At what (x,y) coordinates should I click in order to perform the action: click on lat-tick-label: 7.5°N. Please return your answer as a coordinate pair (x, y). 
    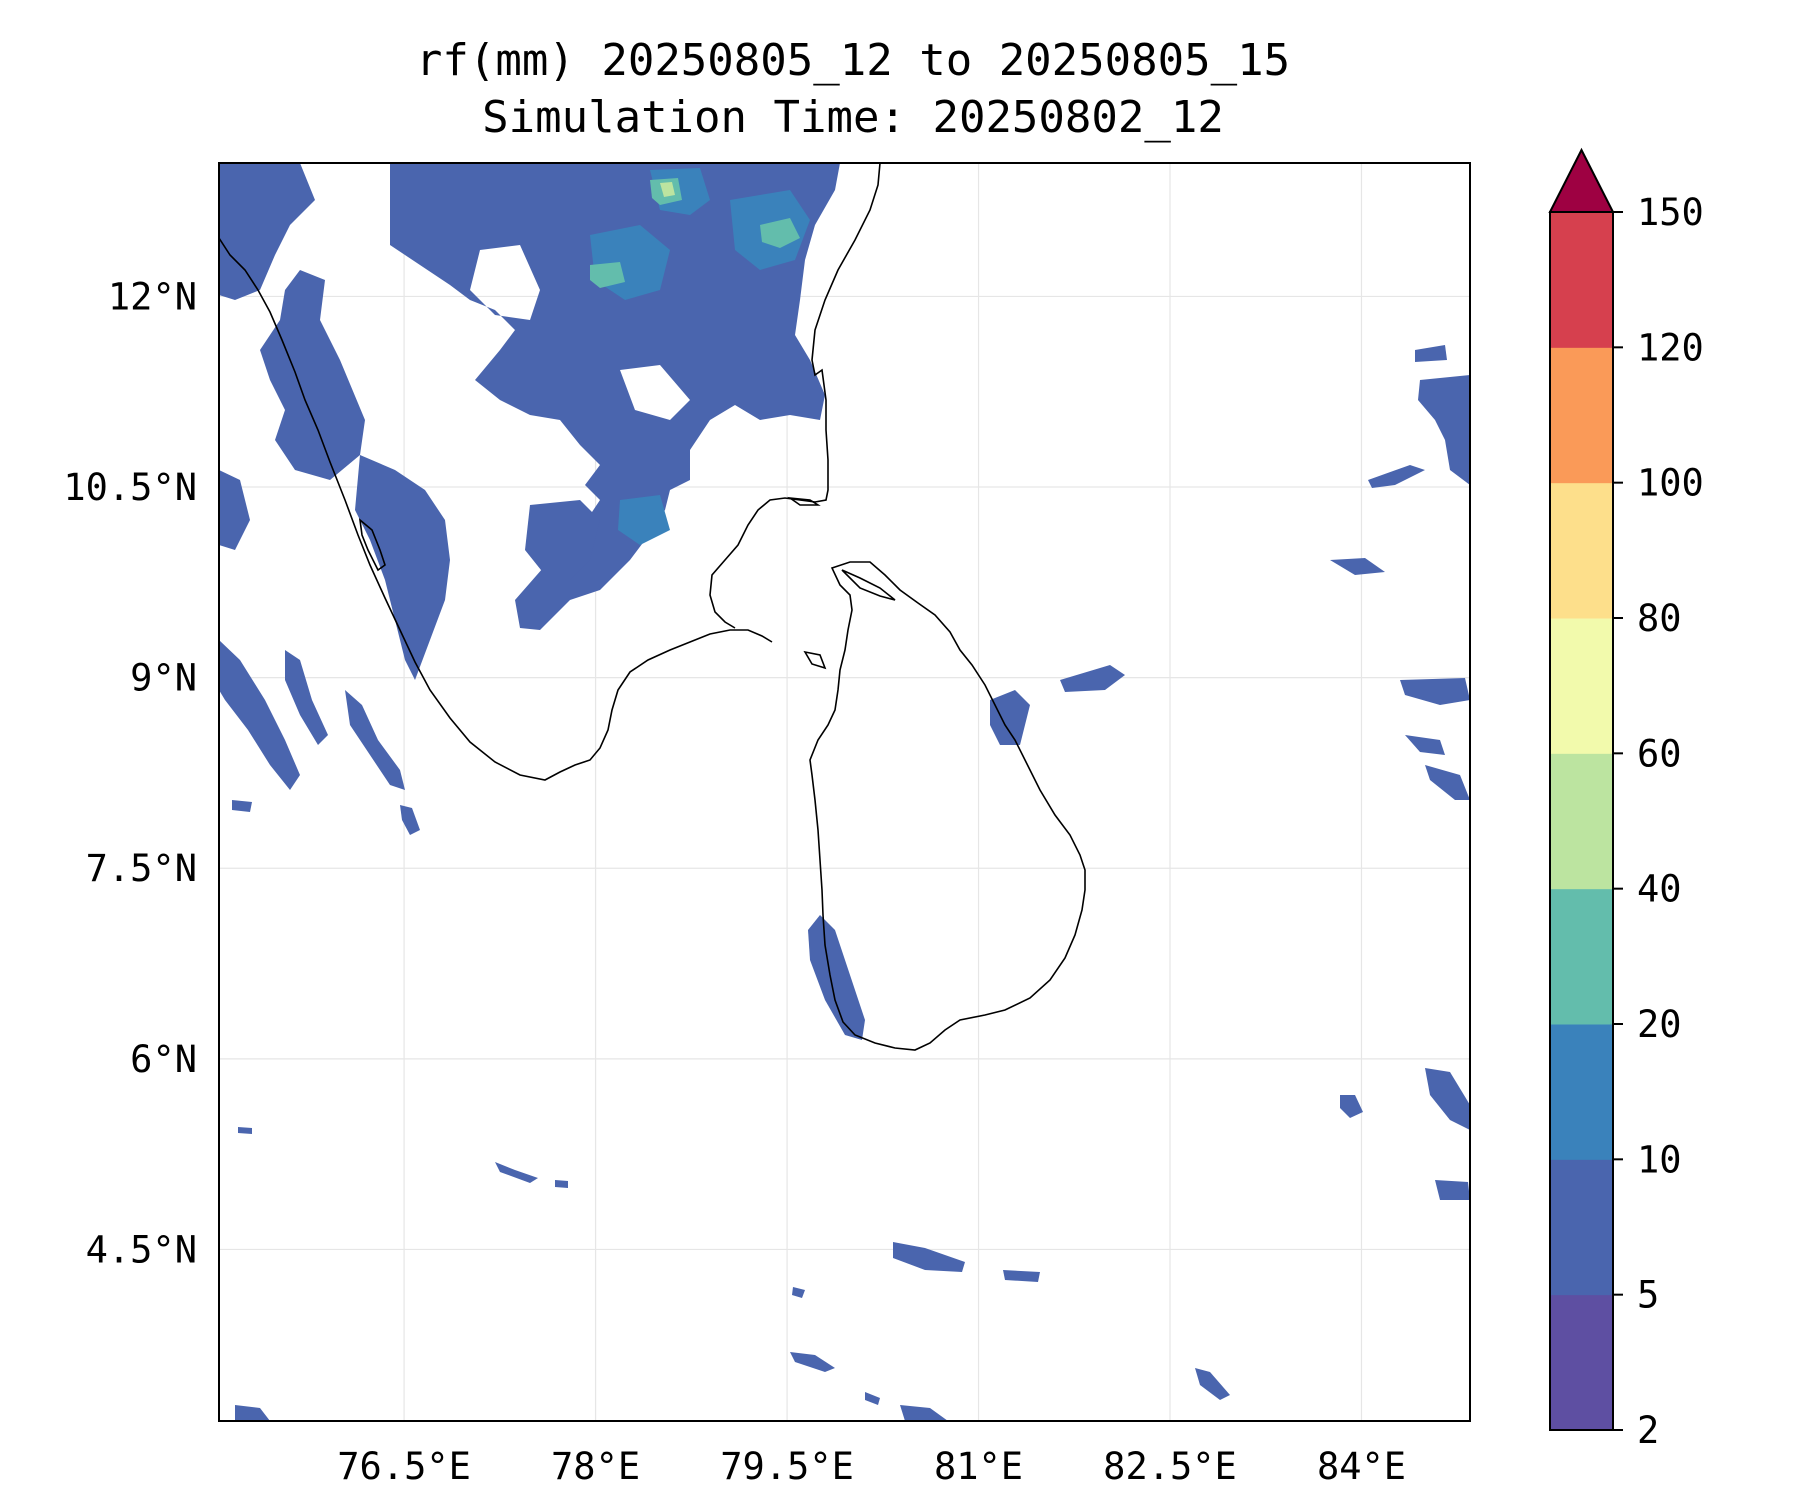
    Looking at the image, I should click on (141, 868).